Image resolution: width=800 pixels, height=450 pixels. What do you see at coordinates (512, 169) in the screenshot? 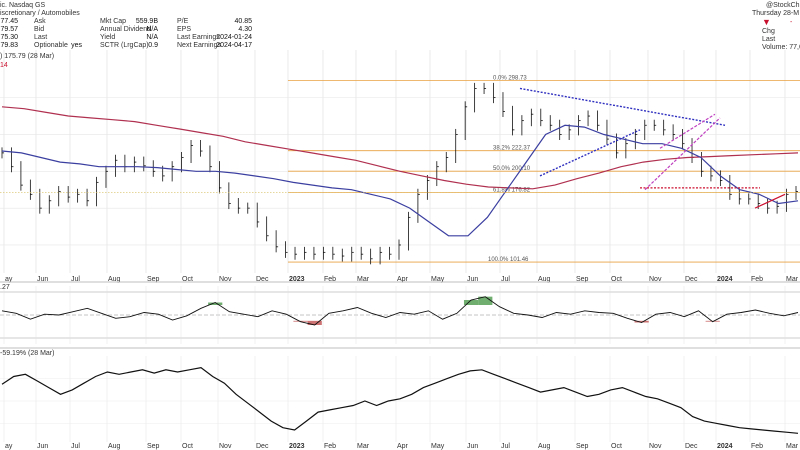
I see `fib-level-label: 50.0% 200.10` at bounding box center [512, 169].